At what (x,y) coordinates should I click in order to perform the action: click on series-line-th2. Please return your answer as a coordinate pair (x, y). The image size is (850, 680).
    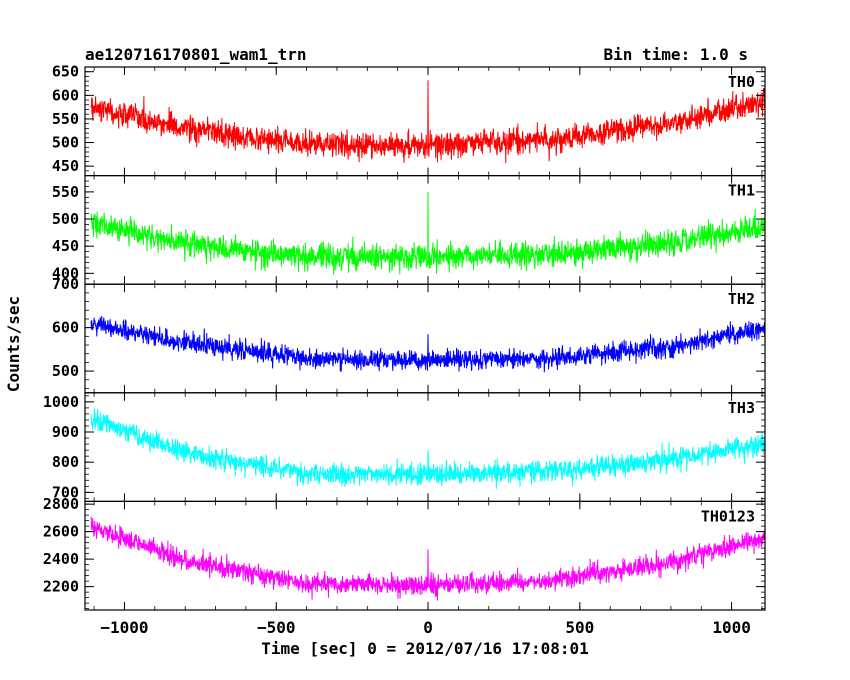
    Looking at the image, I should click on (427, 344).